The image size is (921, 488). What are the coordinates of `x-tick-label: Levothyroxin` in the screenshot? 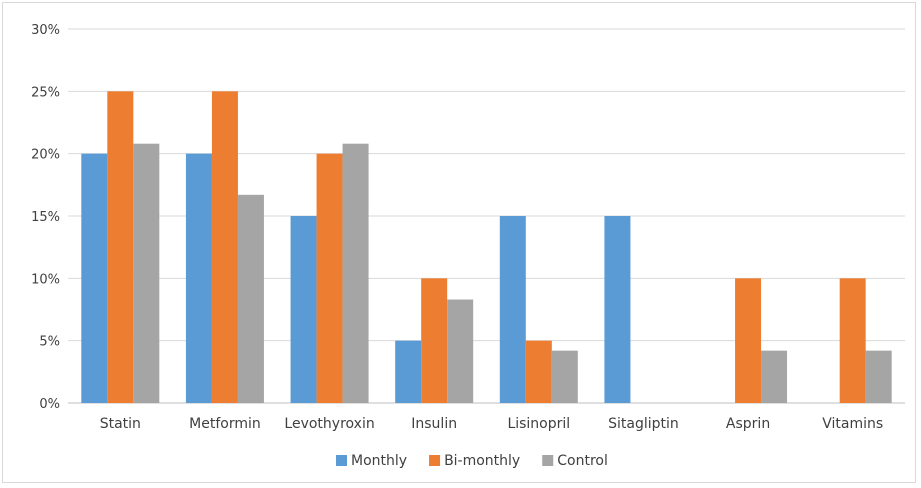 It's located at (329, 424).